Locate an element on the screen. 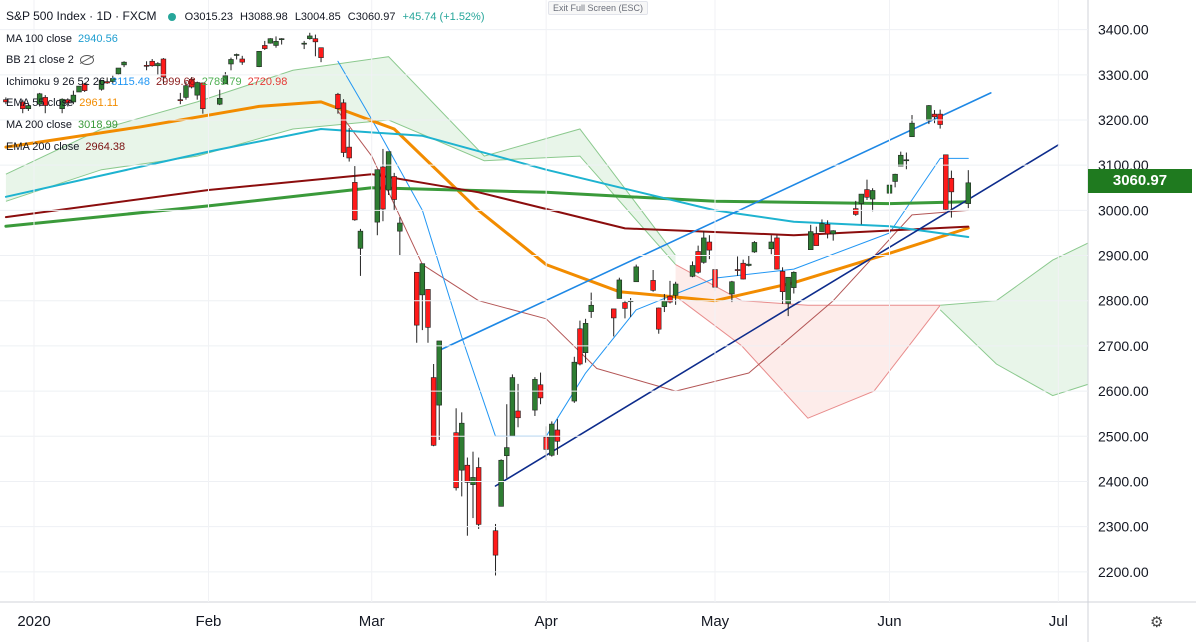 This screenshot has height=642, width=1196. indicator-row: BB 21 close 2 is located at coordinates (247, 61).